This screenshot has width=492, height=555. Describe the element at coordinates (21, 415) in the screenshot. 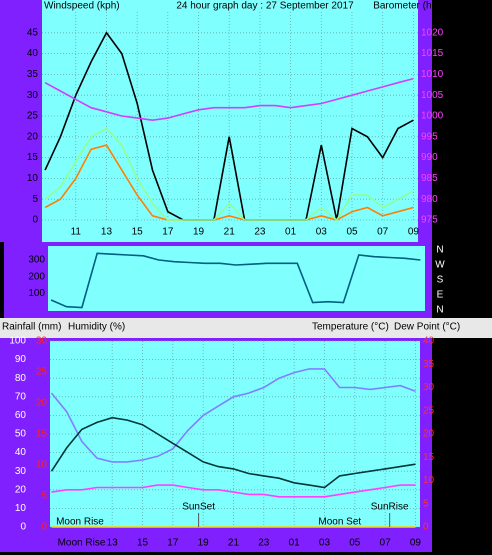

I see `y-tick-label: 60` at that location.